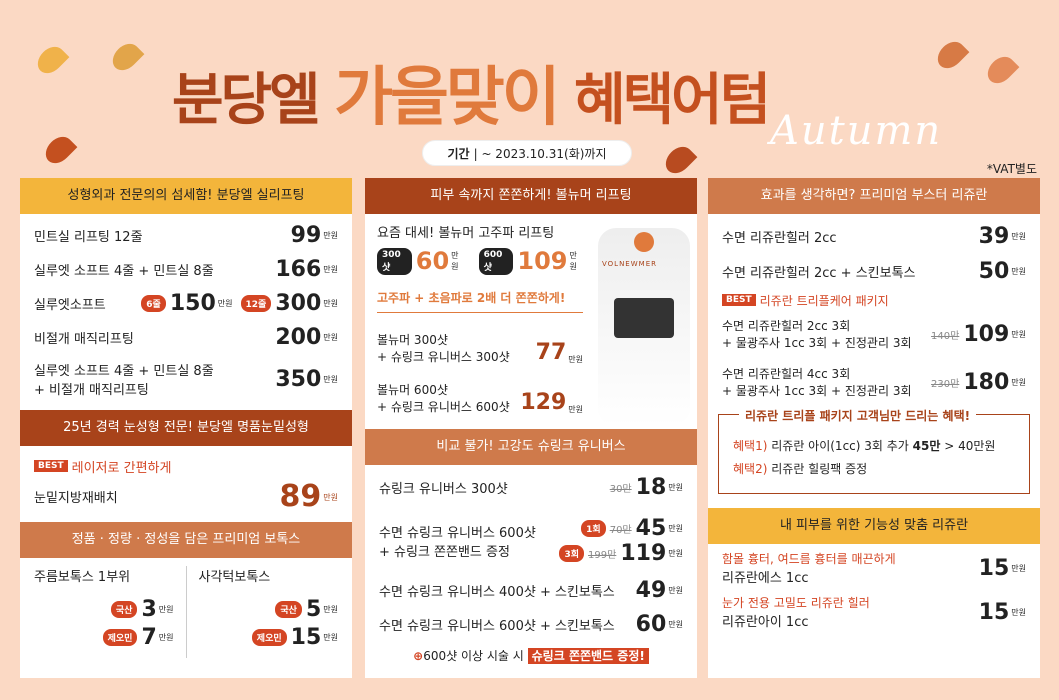 The width and height of the screenshot is (1059, 700). What do you see at coordinates (84, 339) in the screenshot?
I see `item-name: 비절개 매직리프팅` at bounding box center [84, 339].